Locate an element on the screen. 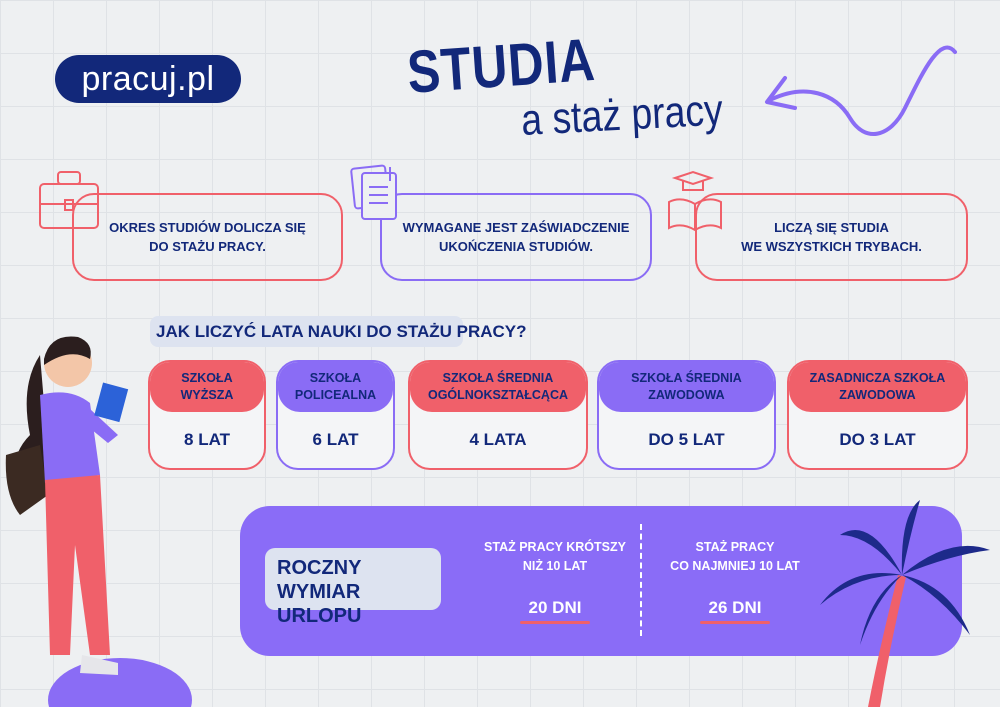  graduation-book-icon is located at coordinates (695, 201).